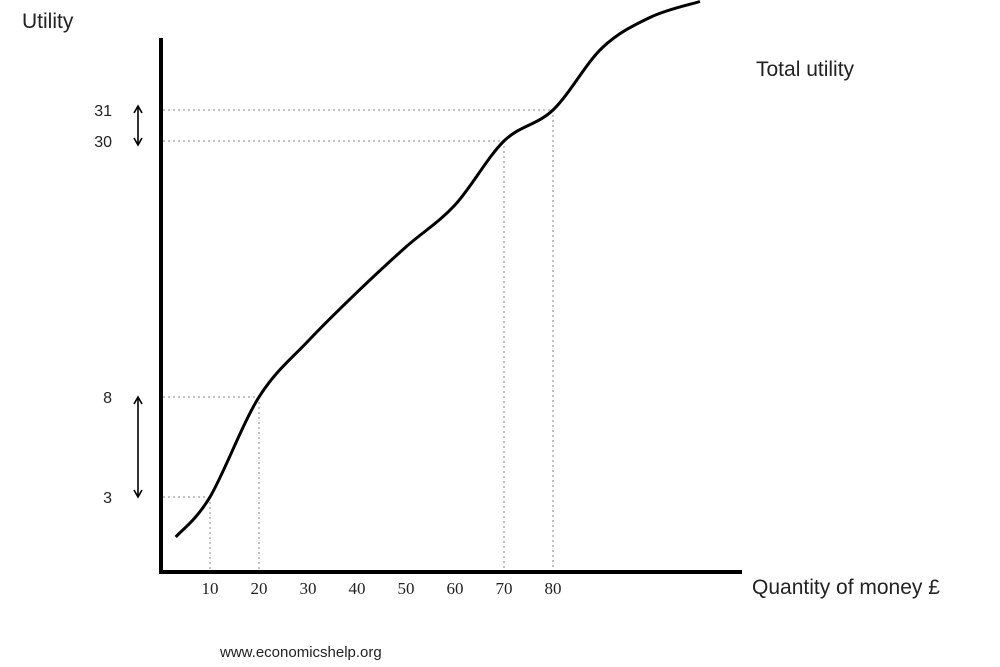 This screenshot has width=1000, height=667. Describe the element at coordinates (504, 588) in the screenshot. I see `x-tick-70: 70` at that location.